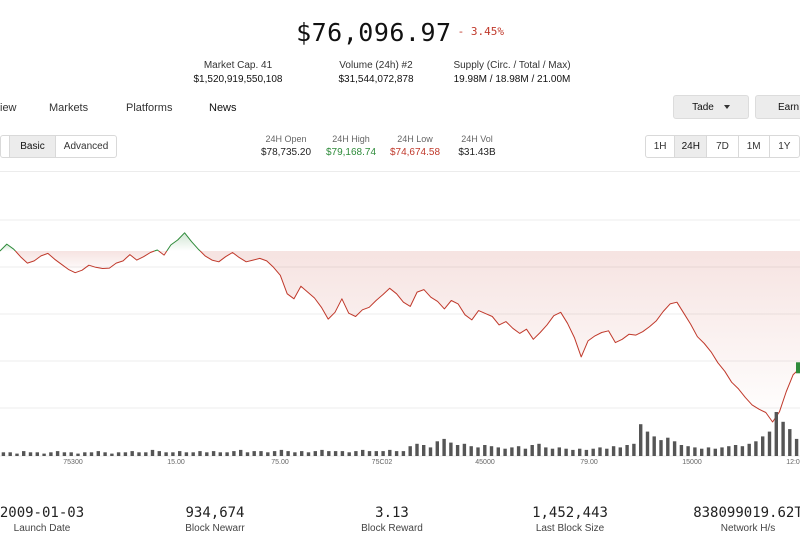 This screenshot has width=800, height=536. Describe the element at coordinates (382, 462) in the screenshot. I see `x-tick-label: 75C02` at that location.